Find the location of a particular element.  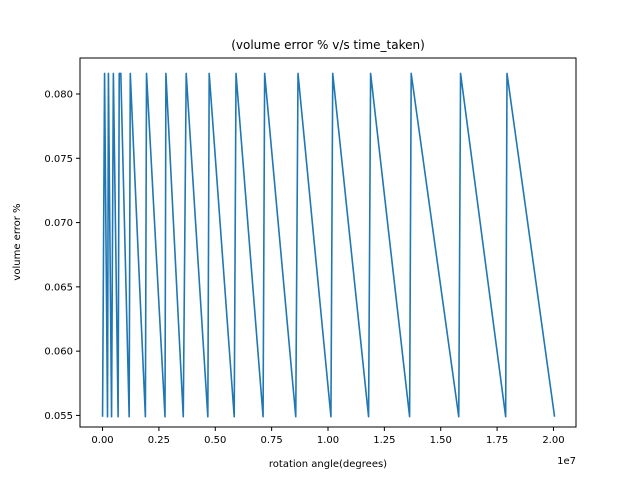

x-tick-label-5: 1.25 is located at coordinates (384, 440).